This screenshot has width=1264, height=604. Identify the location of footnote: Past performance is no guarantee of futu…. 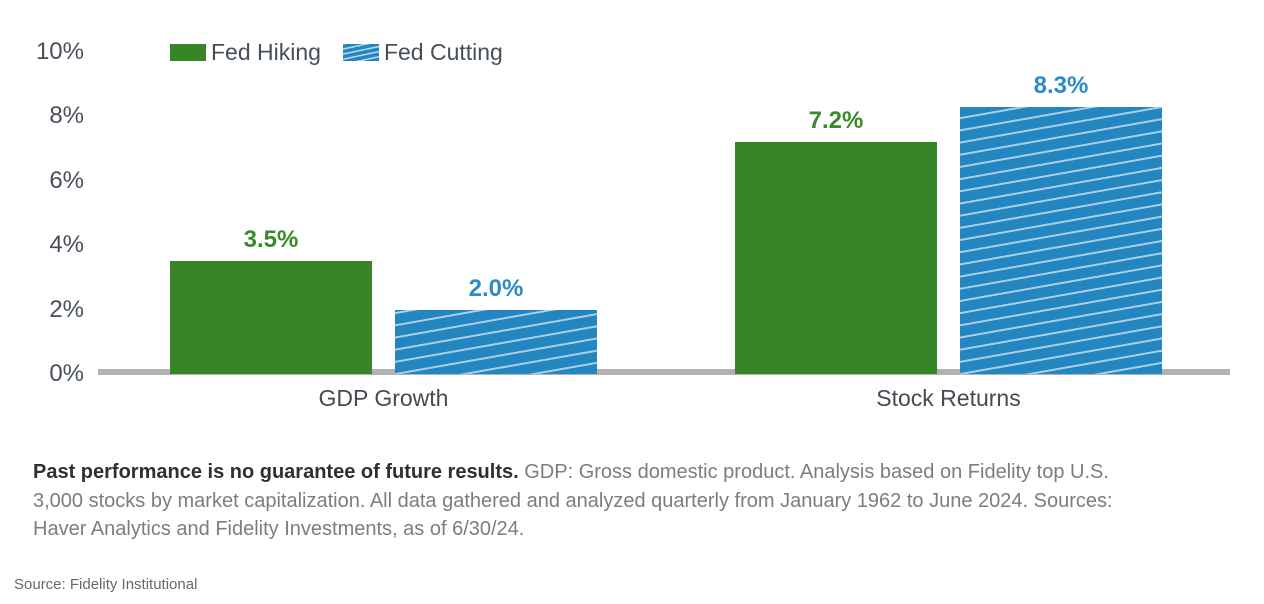
(587, 501).